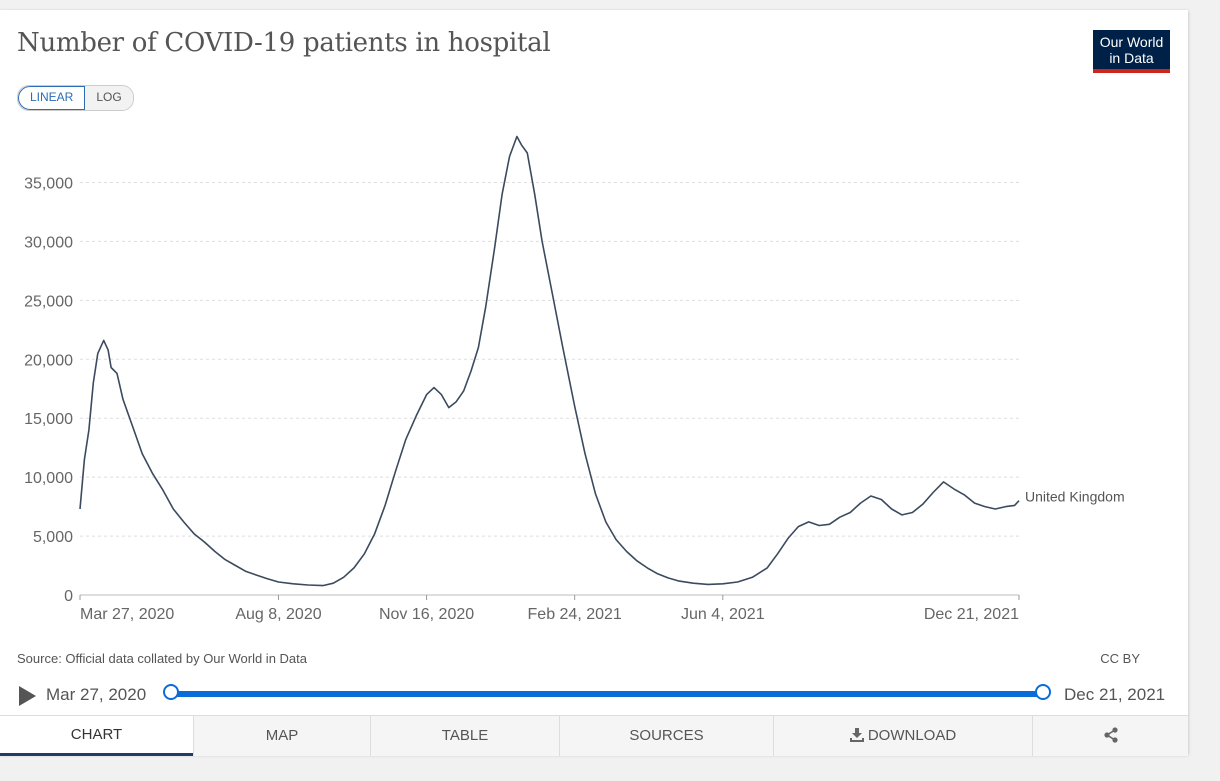 The image size is (1220, 781). I want to click on timeline: Mar 27, 2020 Dec 21, 2021, so click(594, 696).